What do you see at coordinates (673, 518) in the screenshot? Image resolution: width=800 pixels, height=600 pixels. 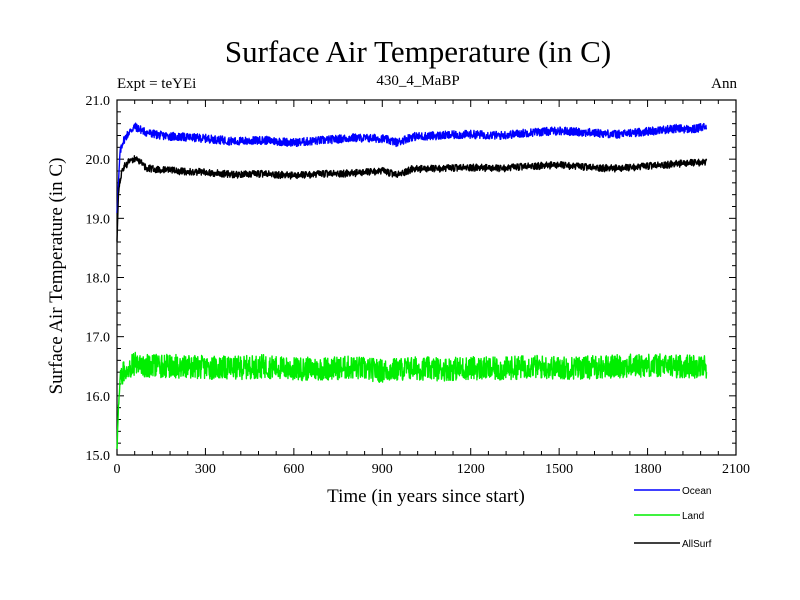 I see `legend: Ocean Land AllSurf` at bounding box center [673, 518].